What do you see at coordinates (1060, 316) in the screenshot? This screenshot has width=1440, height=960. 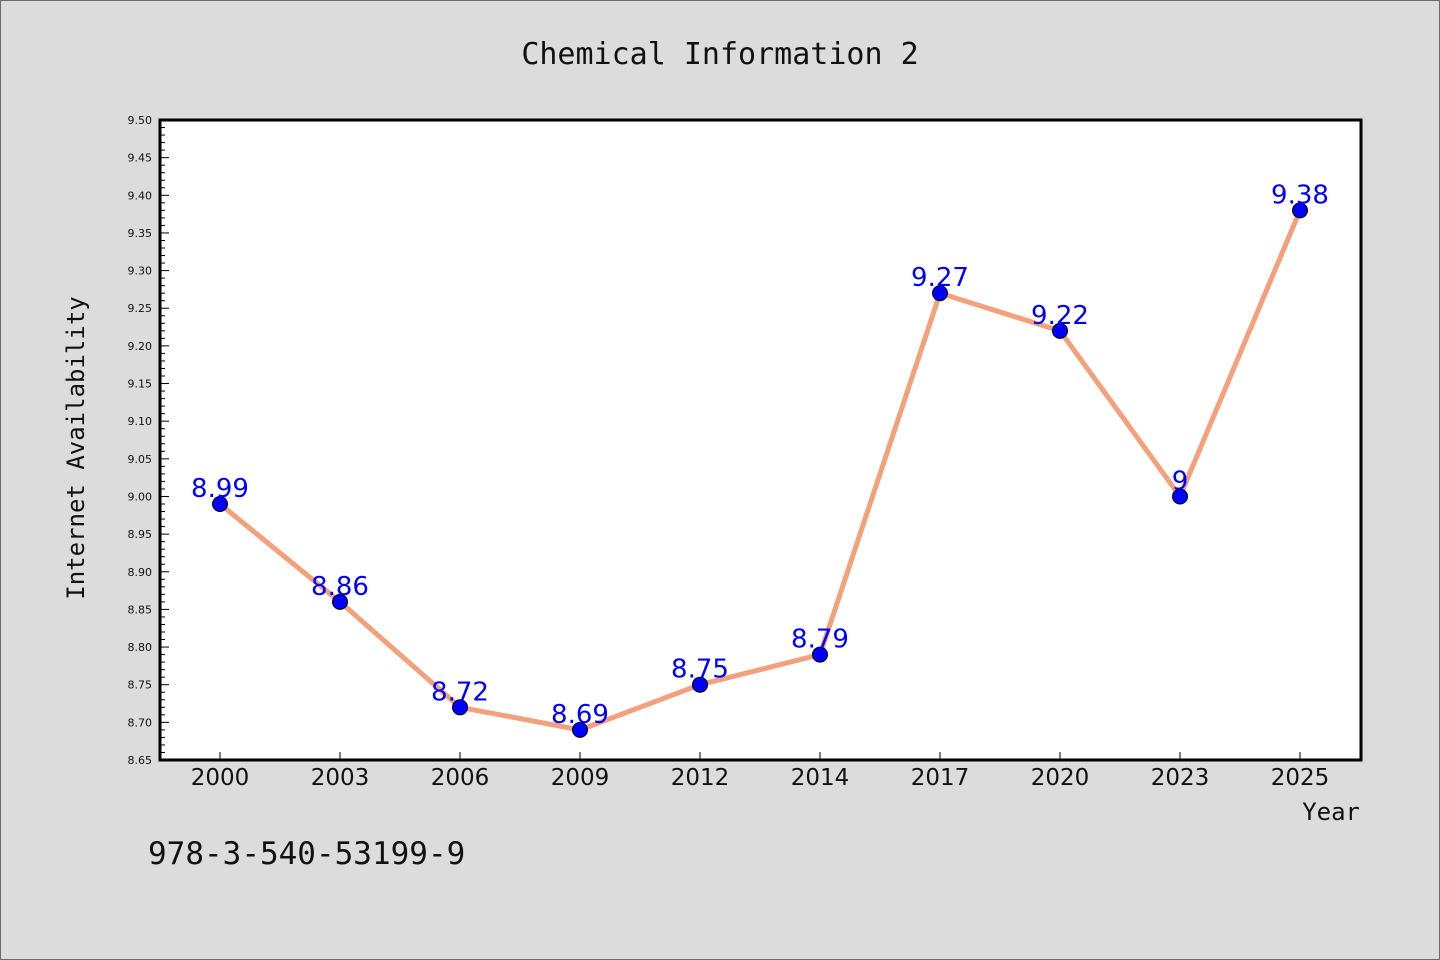 I see `data-label: 9.22` at bounding box center [1060, 316].